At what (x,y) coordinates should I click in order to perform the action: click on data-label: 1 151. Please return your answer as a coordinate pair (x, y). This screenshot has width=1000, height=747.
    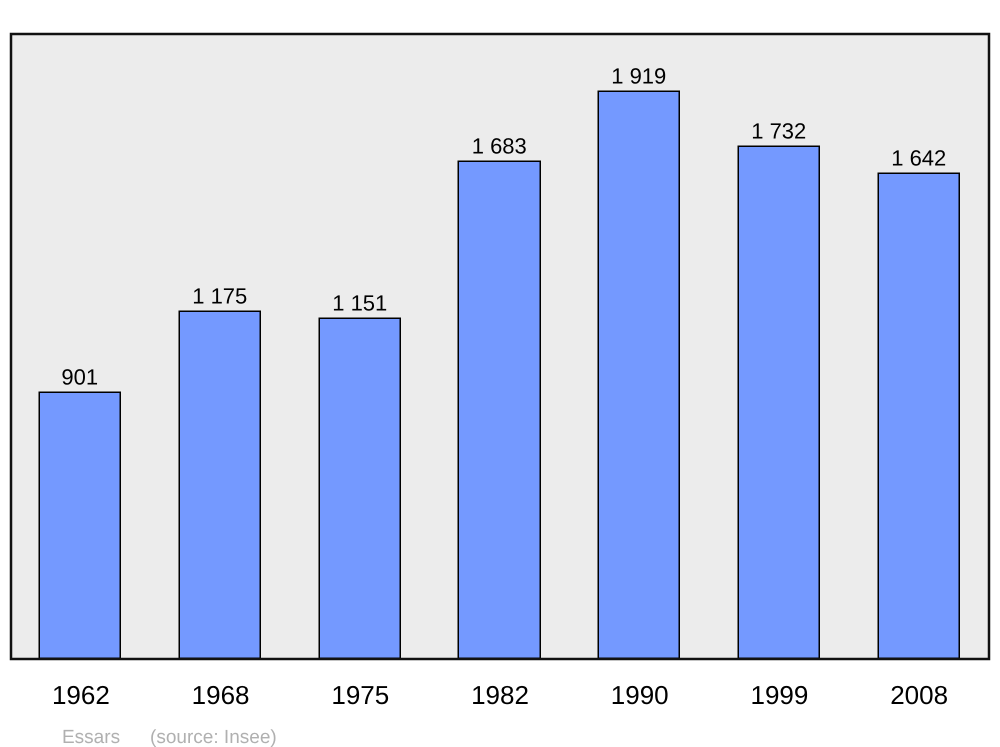
    Looking at the image, I should click on (360, 303).